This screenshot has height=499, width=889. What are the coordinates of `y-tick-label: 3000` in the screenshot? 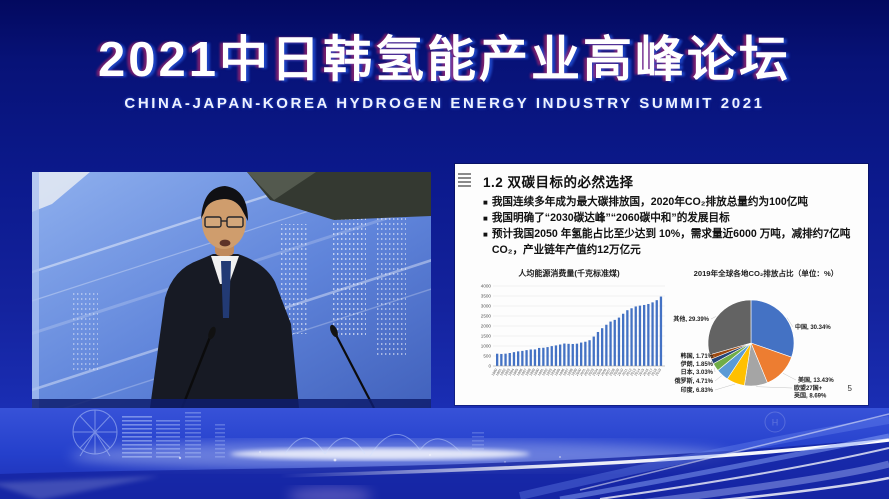 It's located at (486, 306).